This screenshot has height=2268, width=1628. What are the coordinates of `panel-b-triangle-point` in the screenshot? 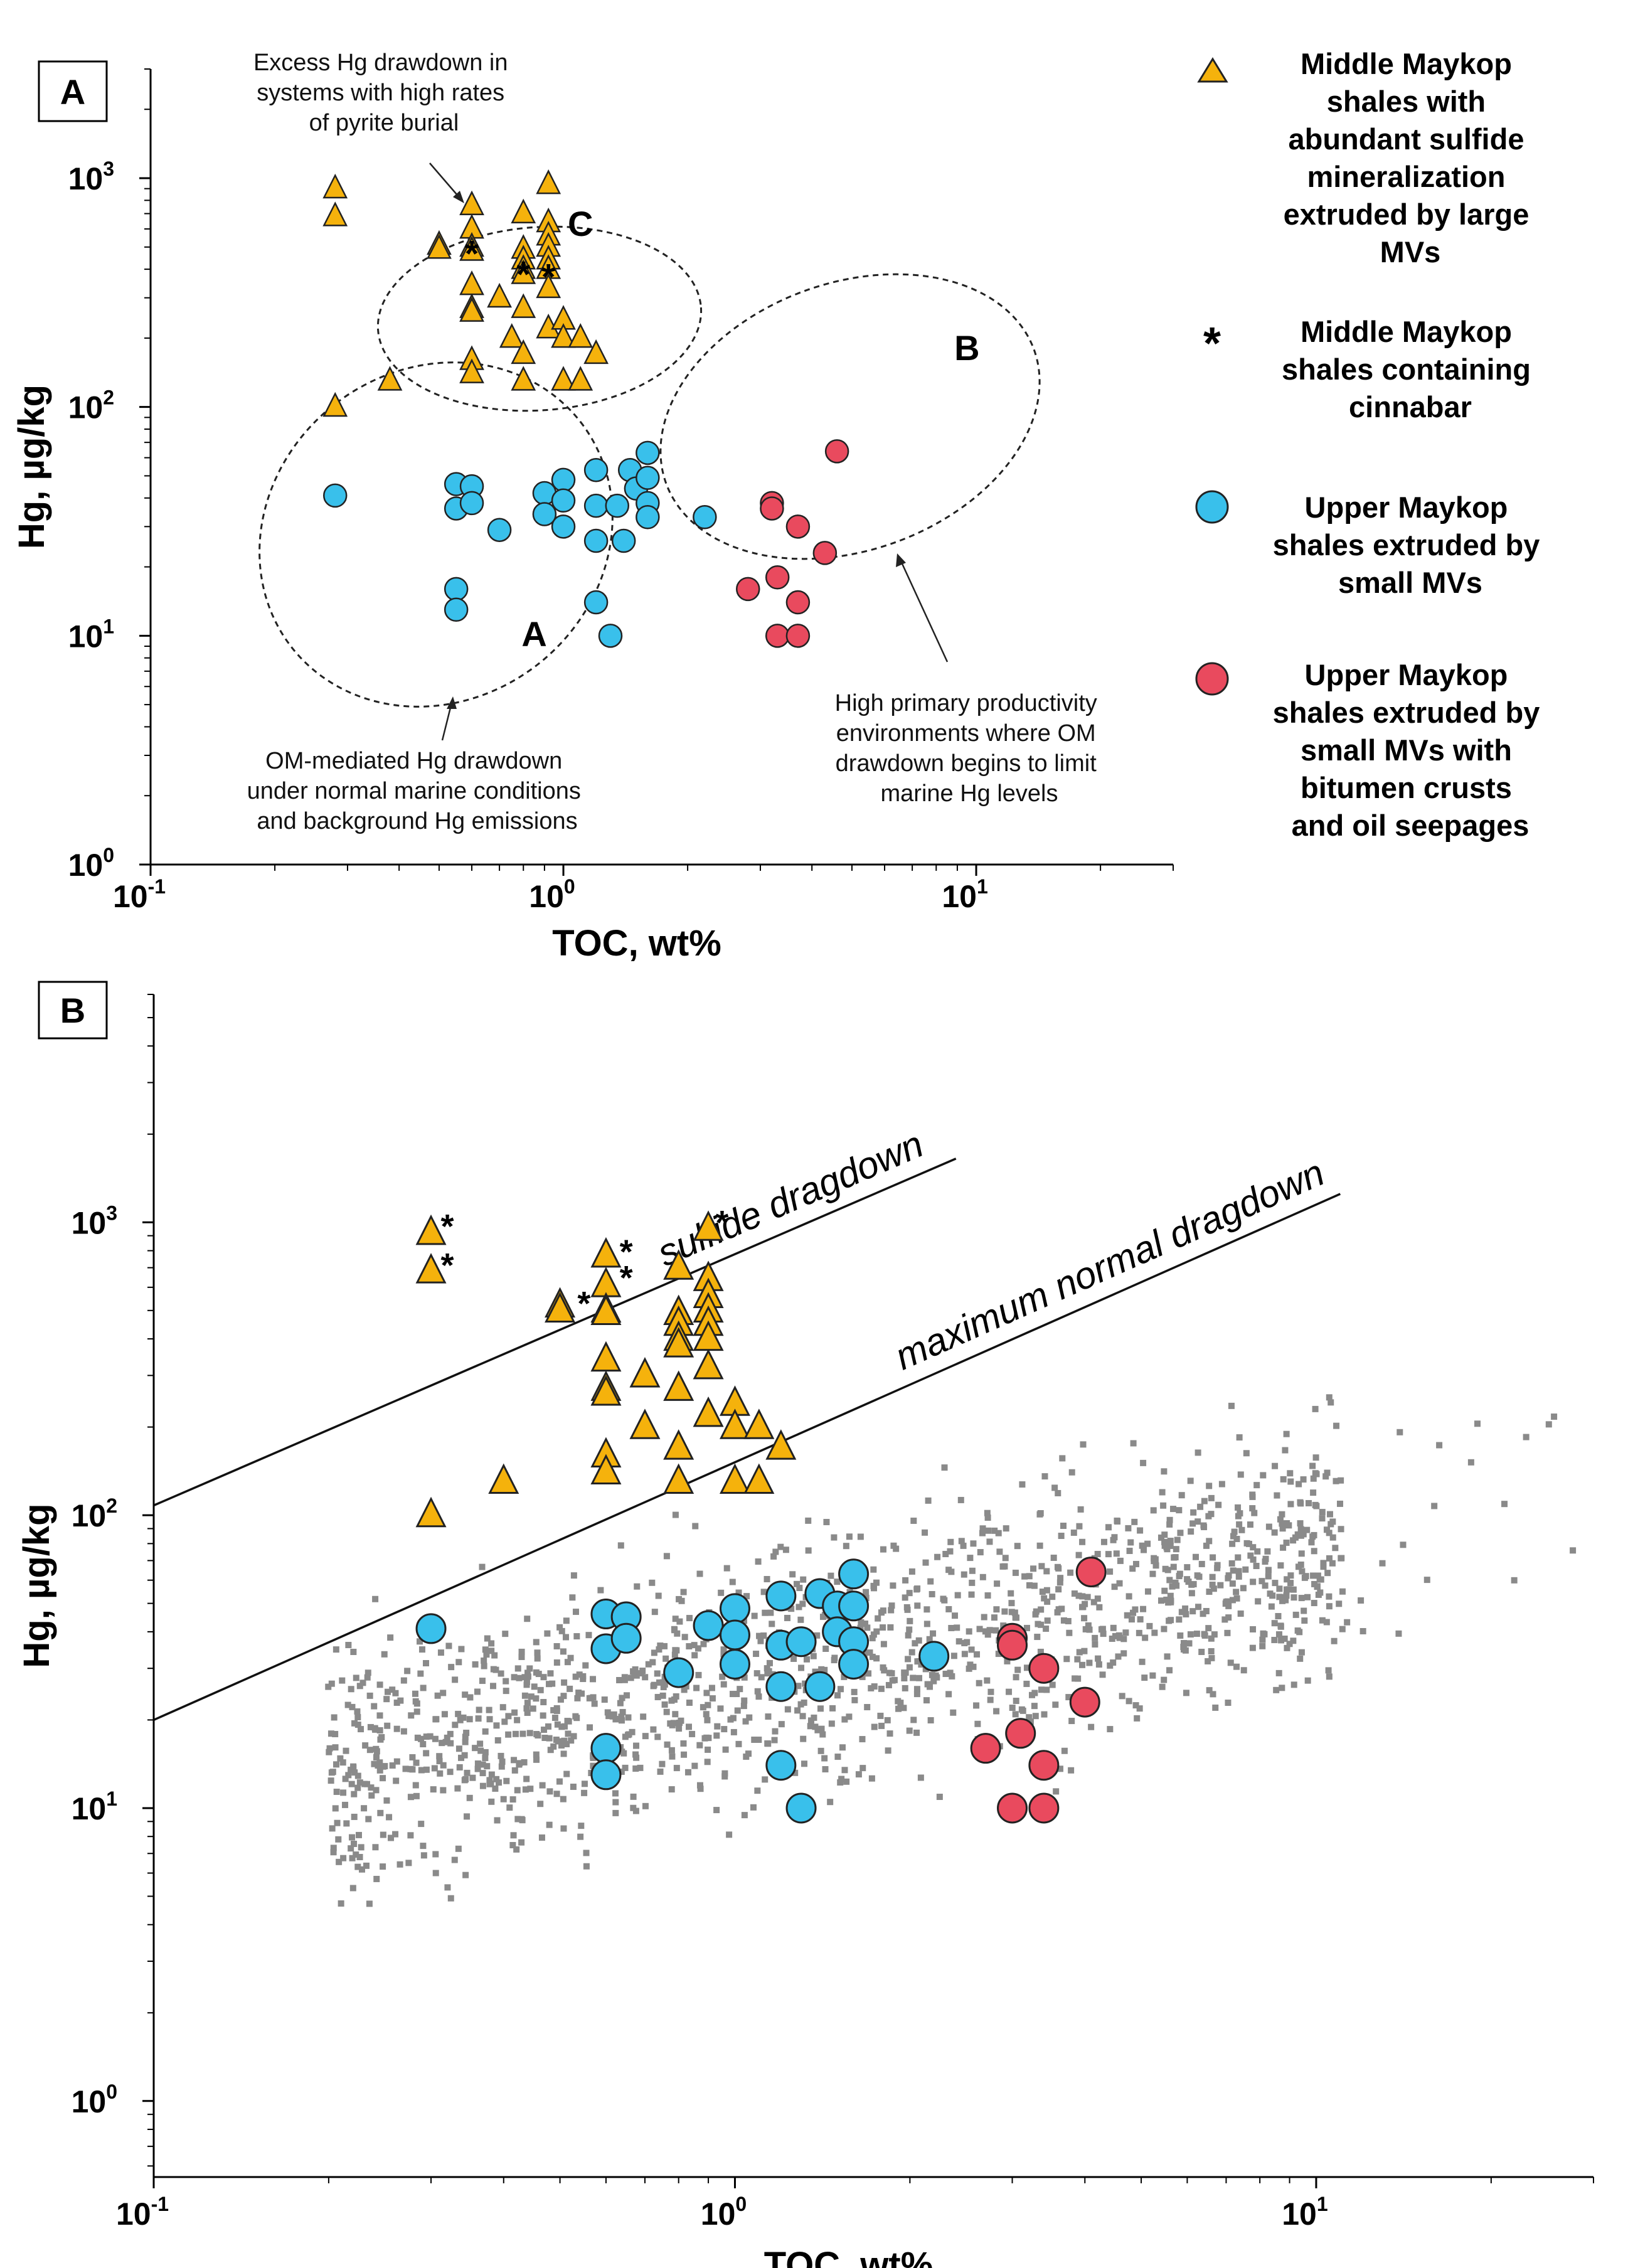 It's located at (645, 1372).